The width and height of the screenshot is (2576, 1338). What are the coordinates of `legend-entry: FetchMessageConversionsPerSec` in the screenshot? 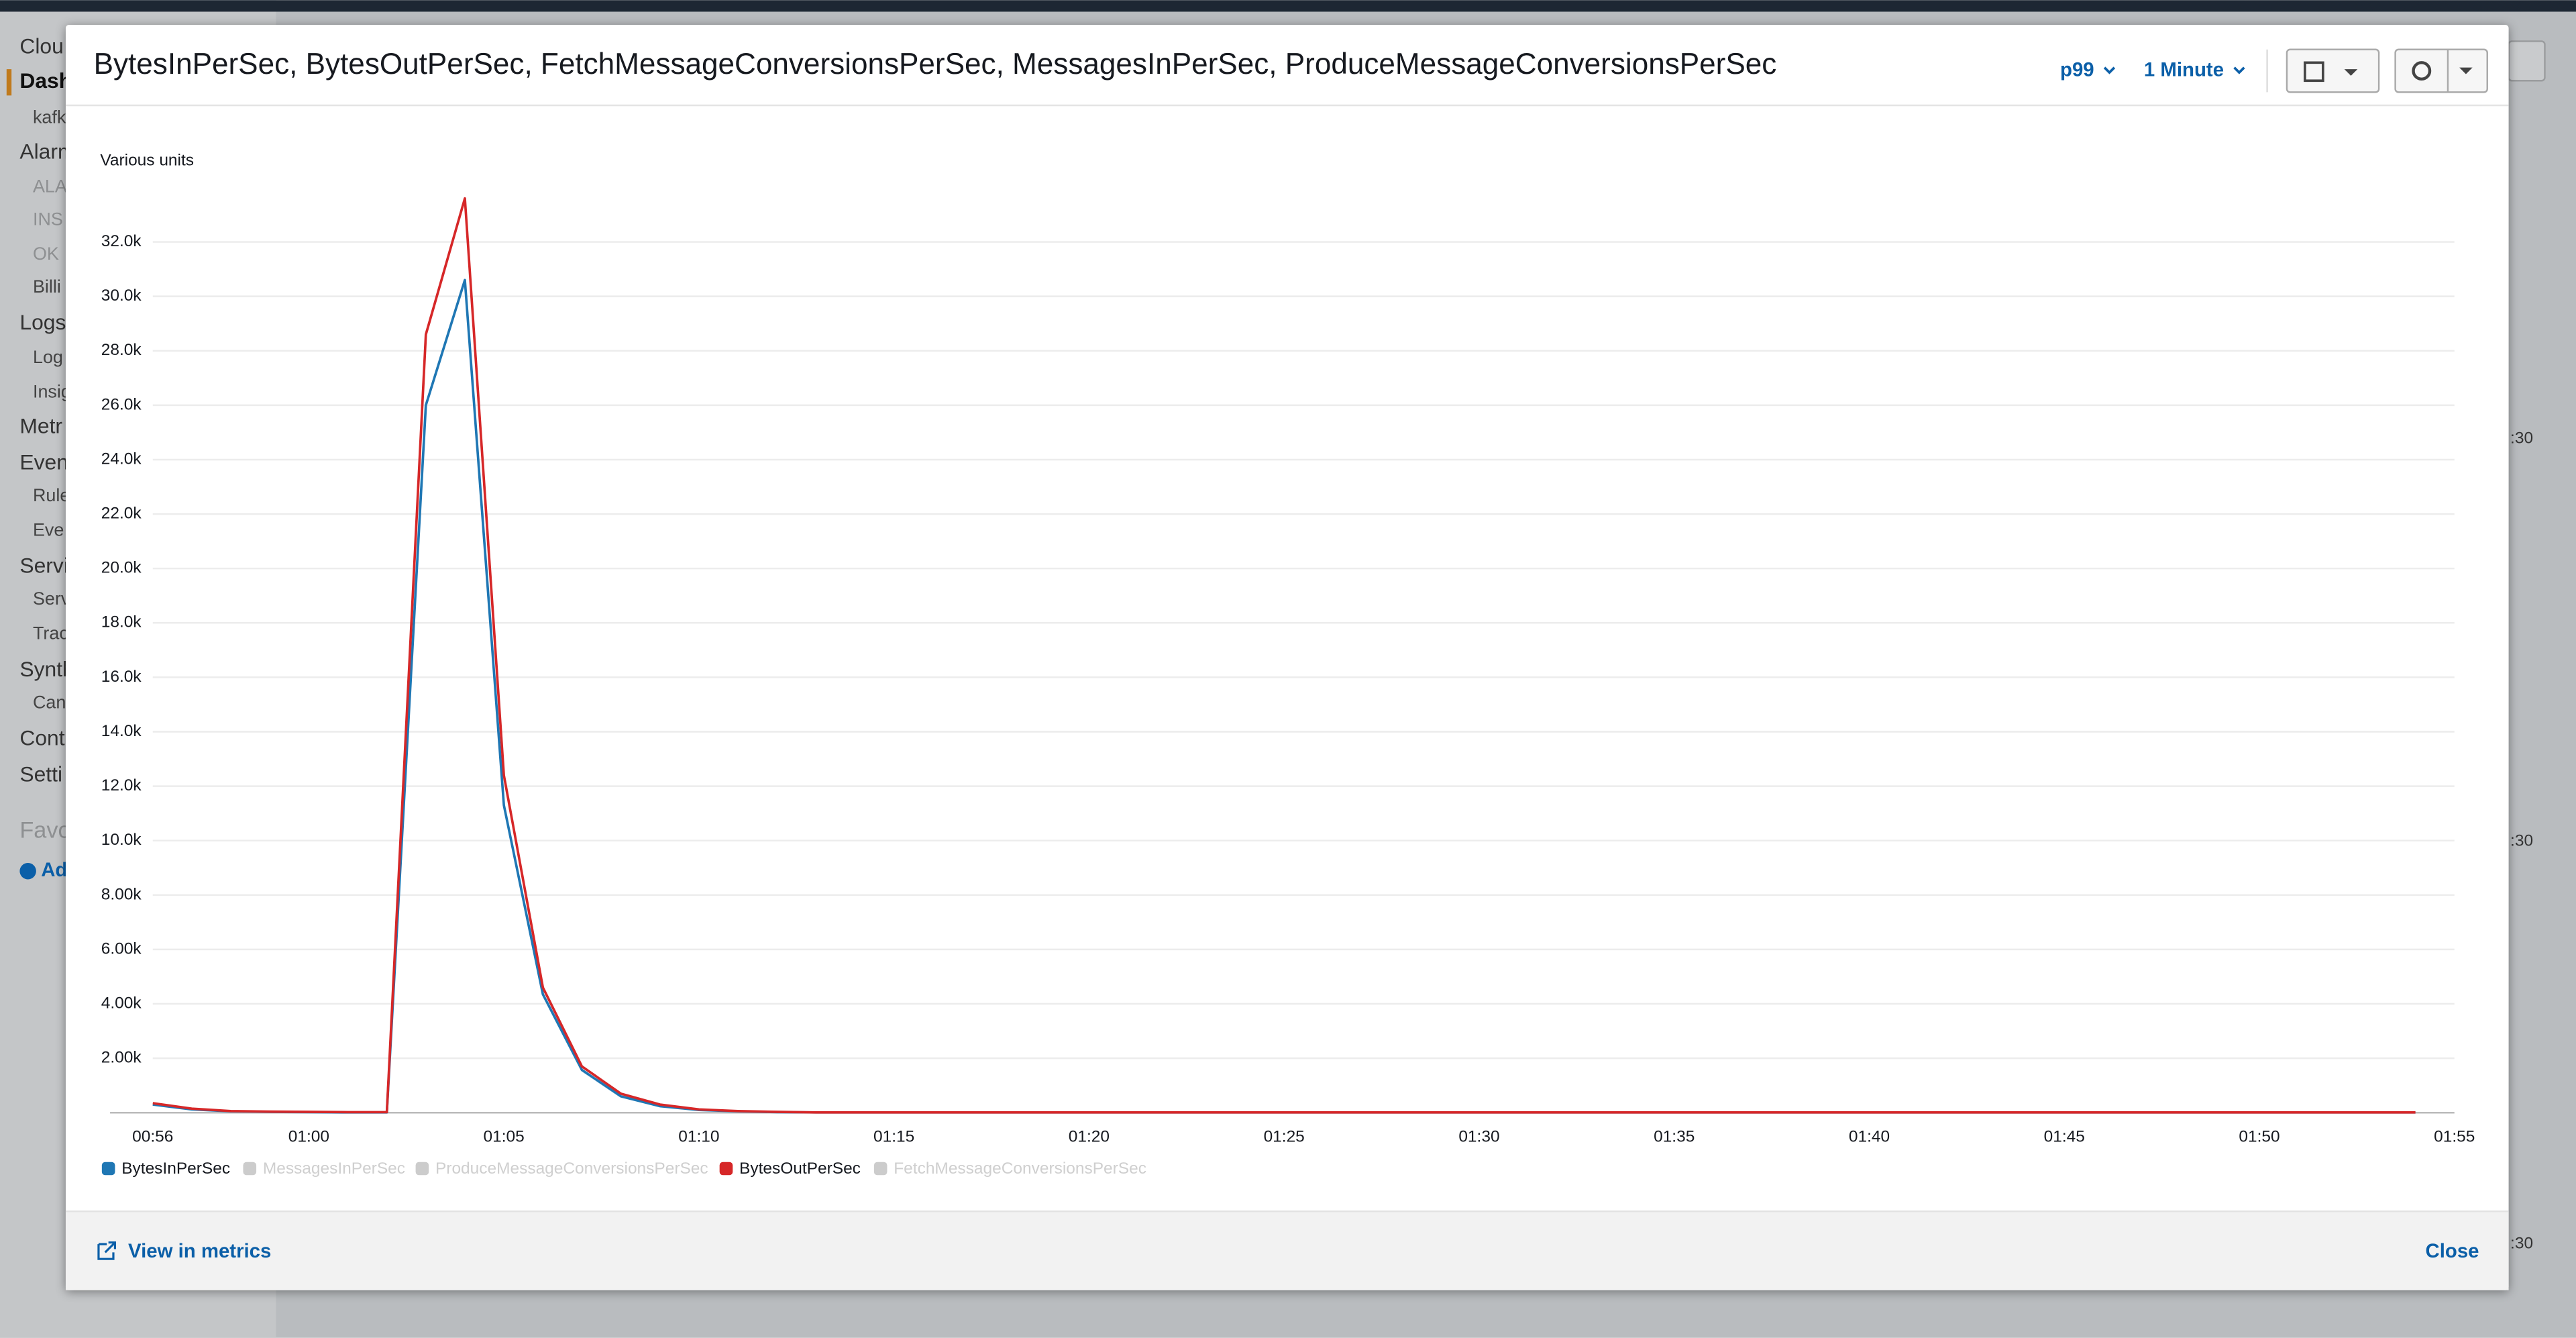 It's located at (1020, 1169).